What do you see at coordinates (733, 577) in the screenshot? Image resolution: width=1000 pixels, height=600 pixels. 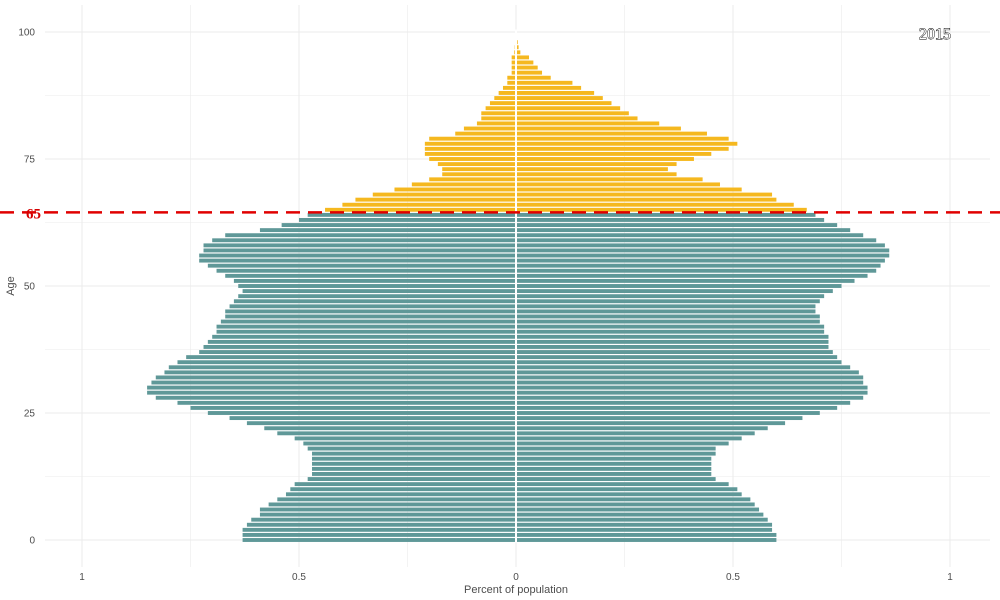 I see `x-tick-label: 0.5` at bounding box center [733, 577].